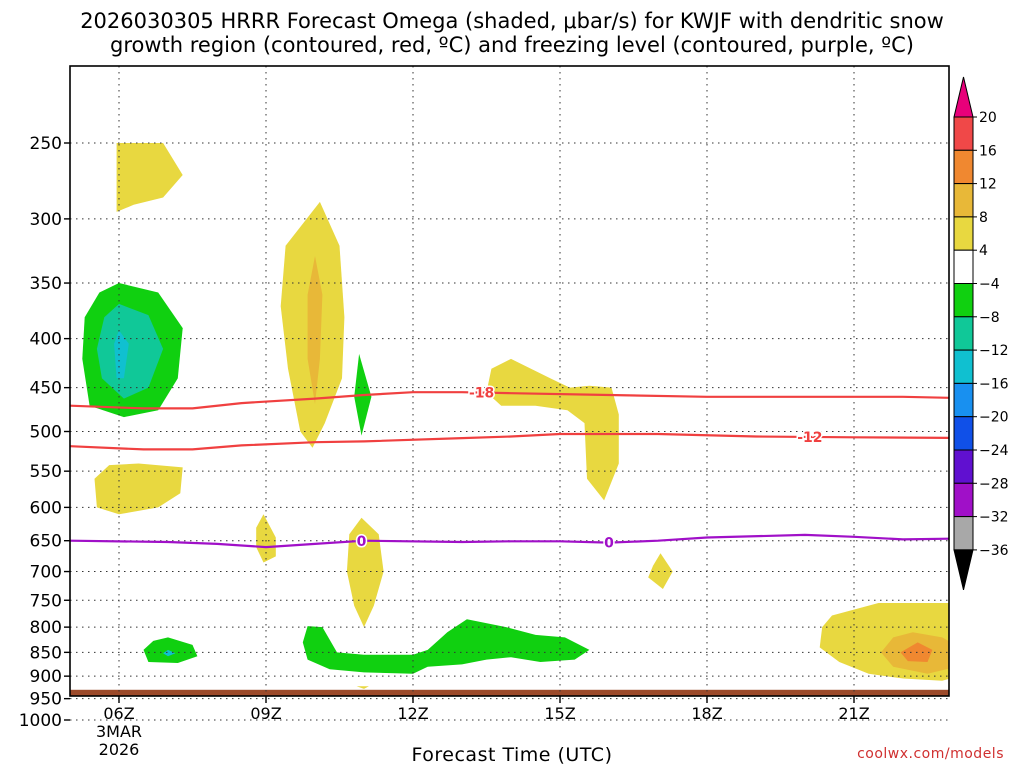  What do you see at coordinates (988, 118) in the screenshot?
I see `colorbar-label-0: 20` at bounding box center [988, 118].